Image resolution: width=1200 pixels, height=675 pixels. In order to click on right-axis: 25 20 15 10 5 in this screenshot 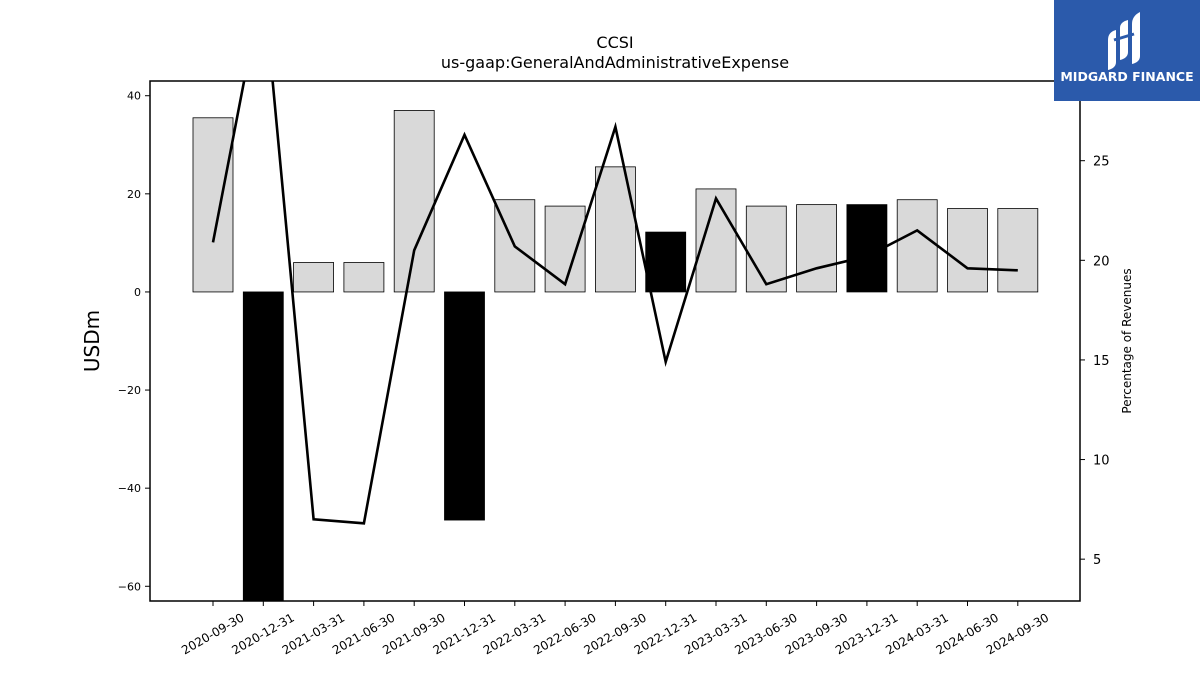, I will do `click(1095, 361)`.